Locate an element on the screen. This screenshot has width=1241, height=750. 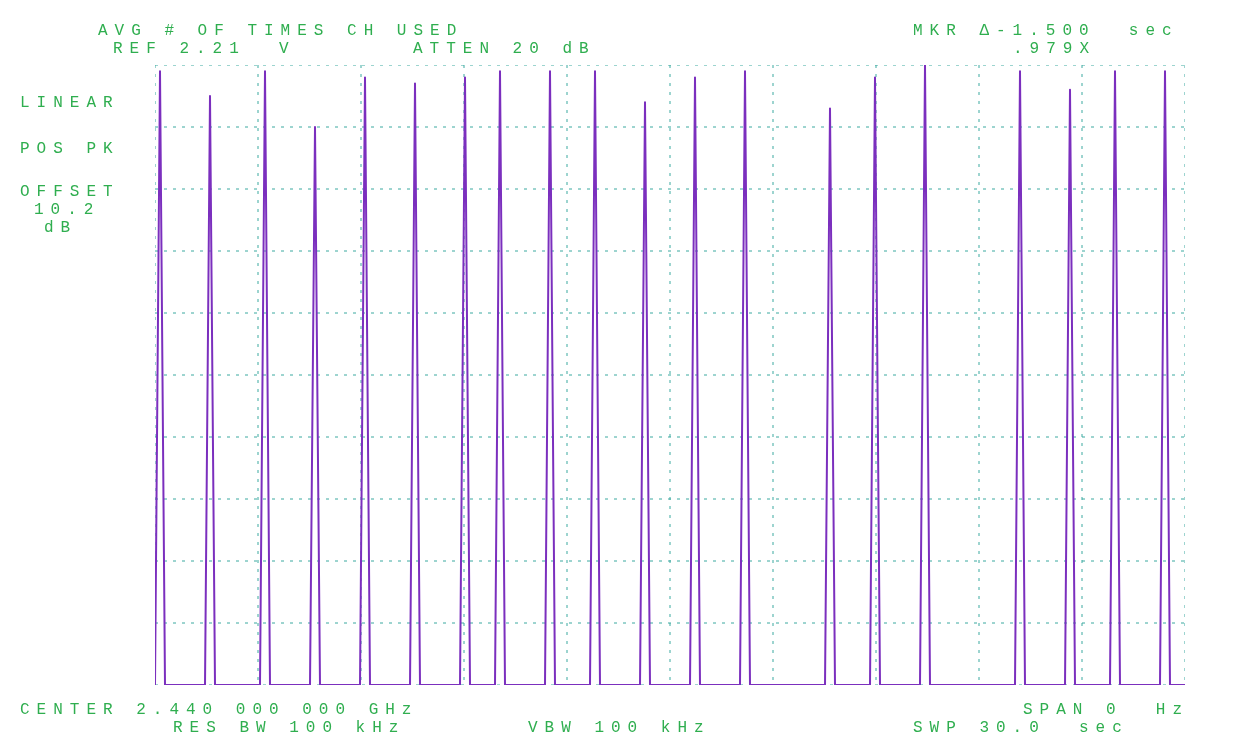
text: RES BW 100 kHz is located at coordinates (289, 728).